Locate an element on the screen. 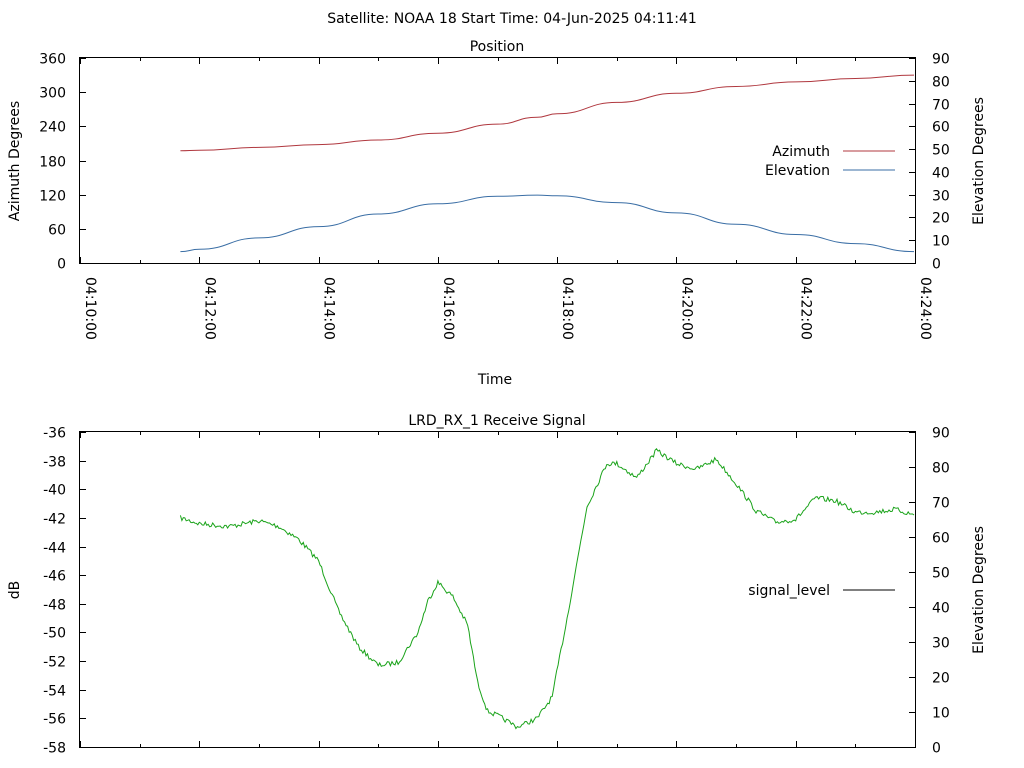 The height and width of the screenshot is (768, 1024). y-tick-label: 120 is located at coordinates (52, 197).